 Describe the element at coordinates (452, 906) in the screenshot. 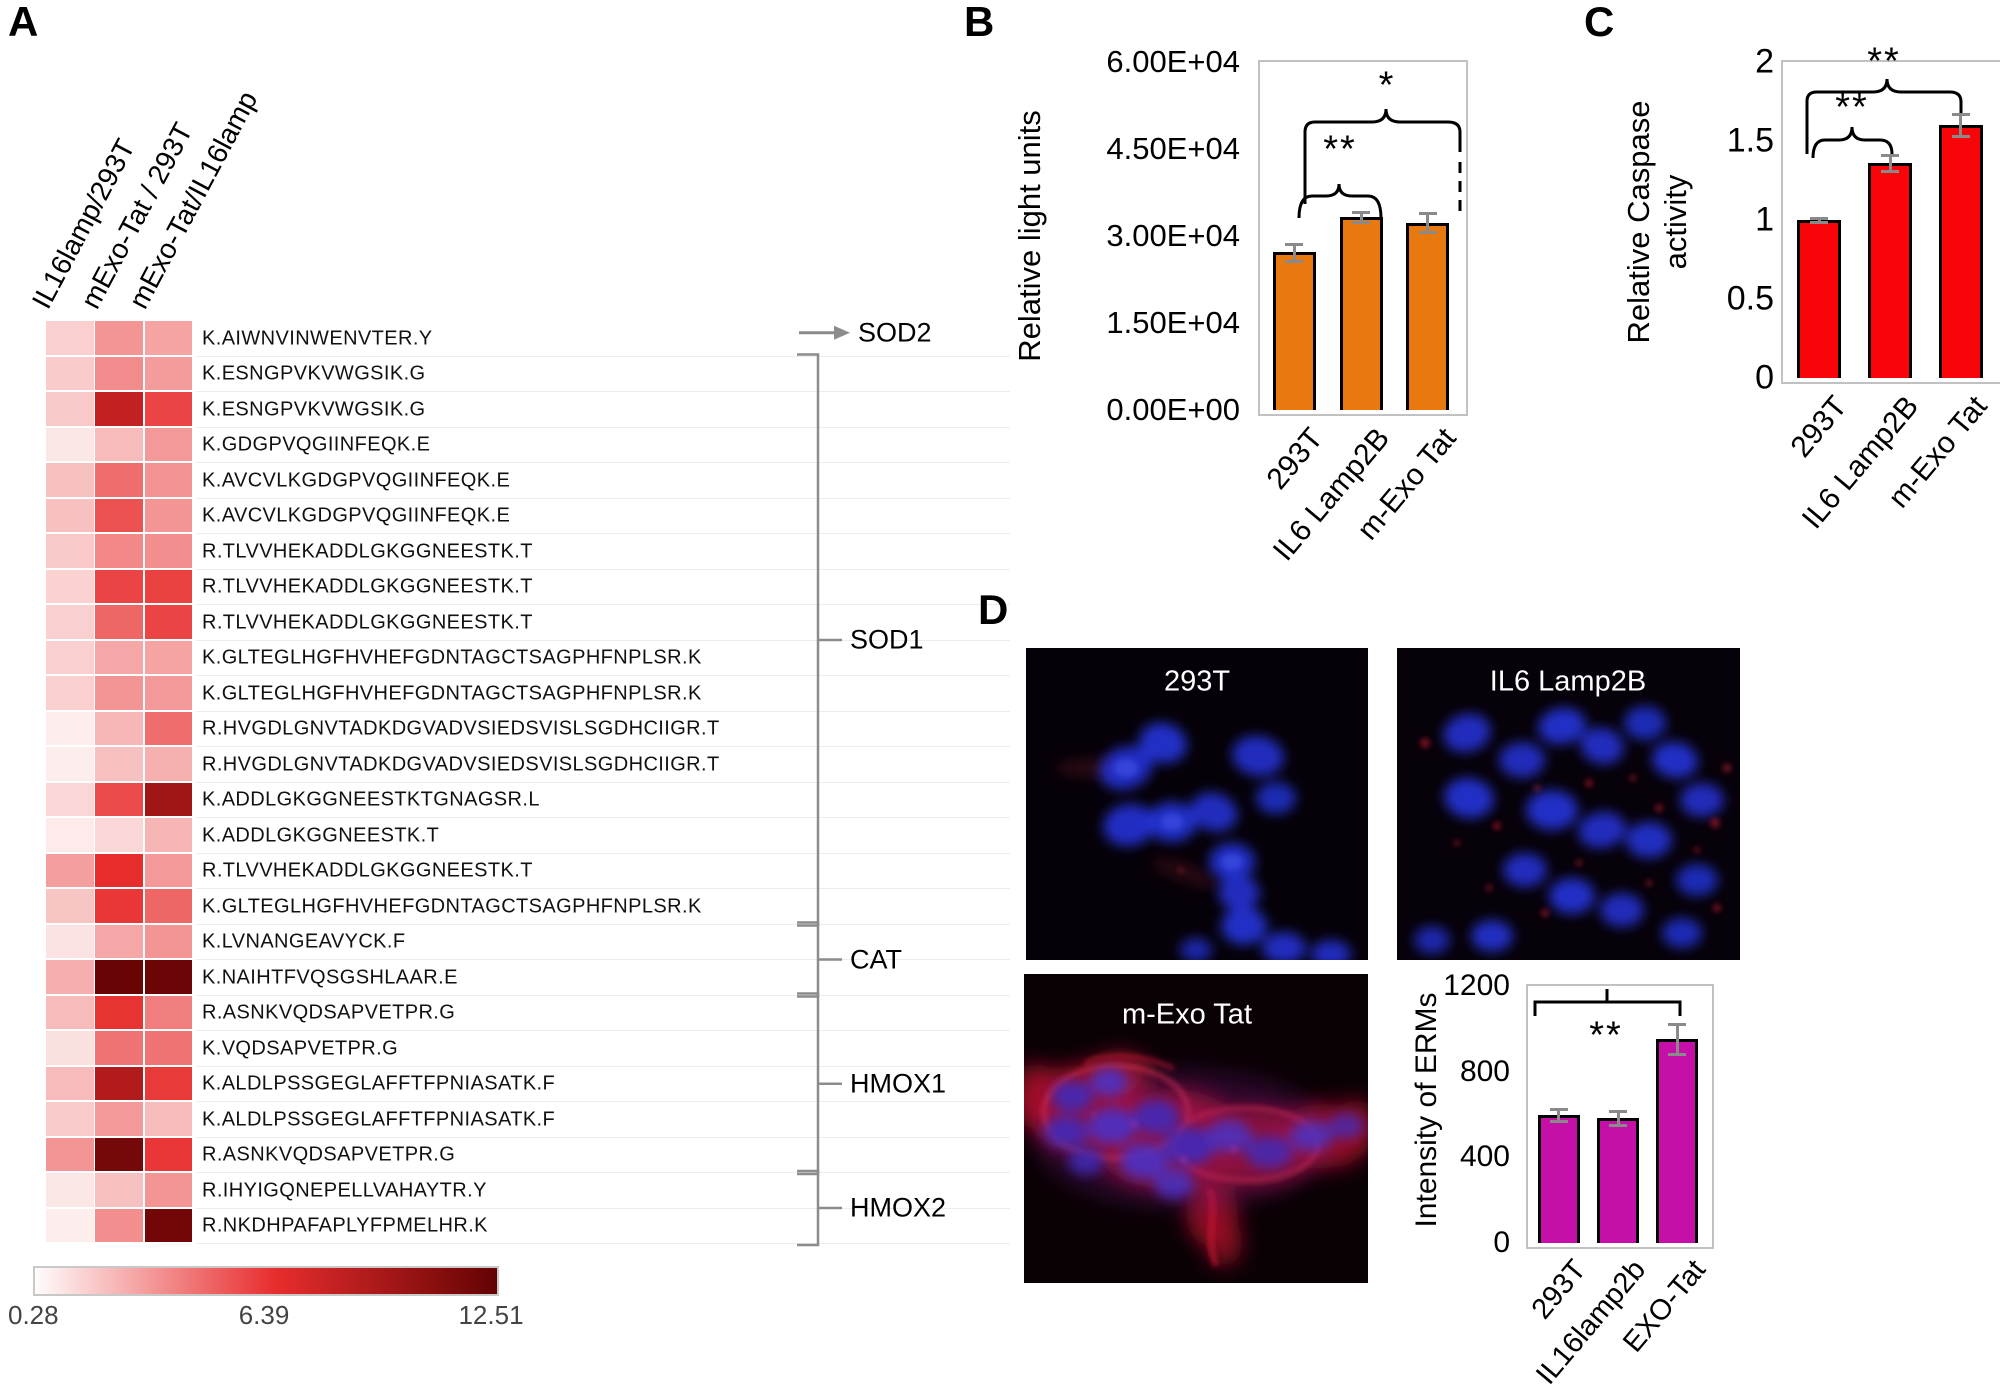

I see `peptide-label: K.GLTEGLHGFHVHEFGDNTAGCTSAGPHFNPLSR.K` at that location.